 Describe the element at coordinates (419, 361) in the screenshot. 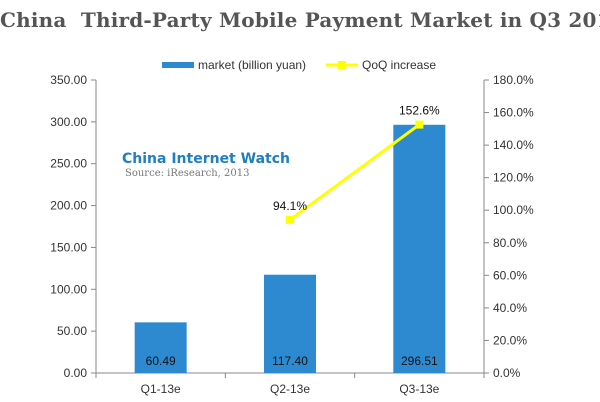

I see `bar-value-label: 296.51` at that location.